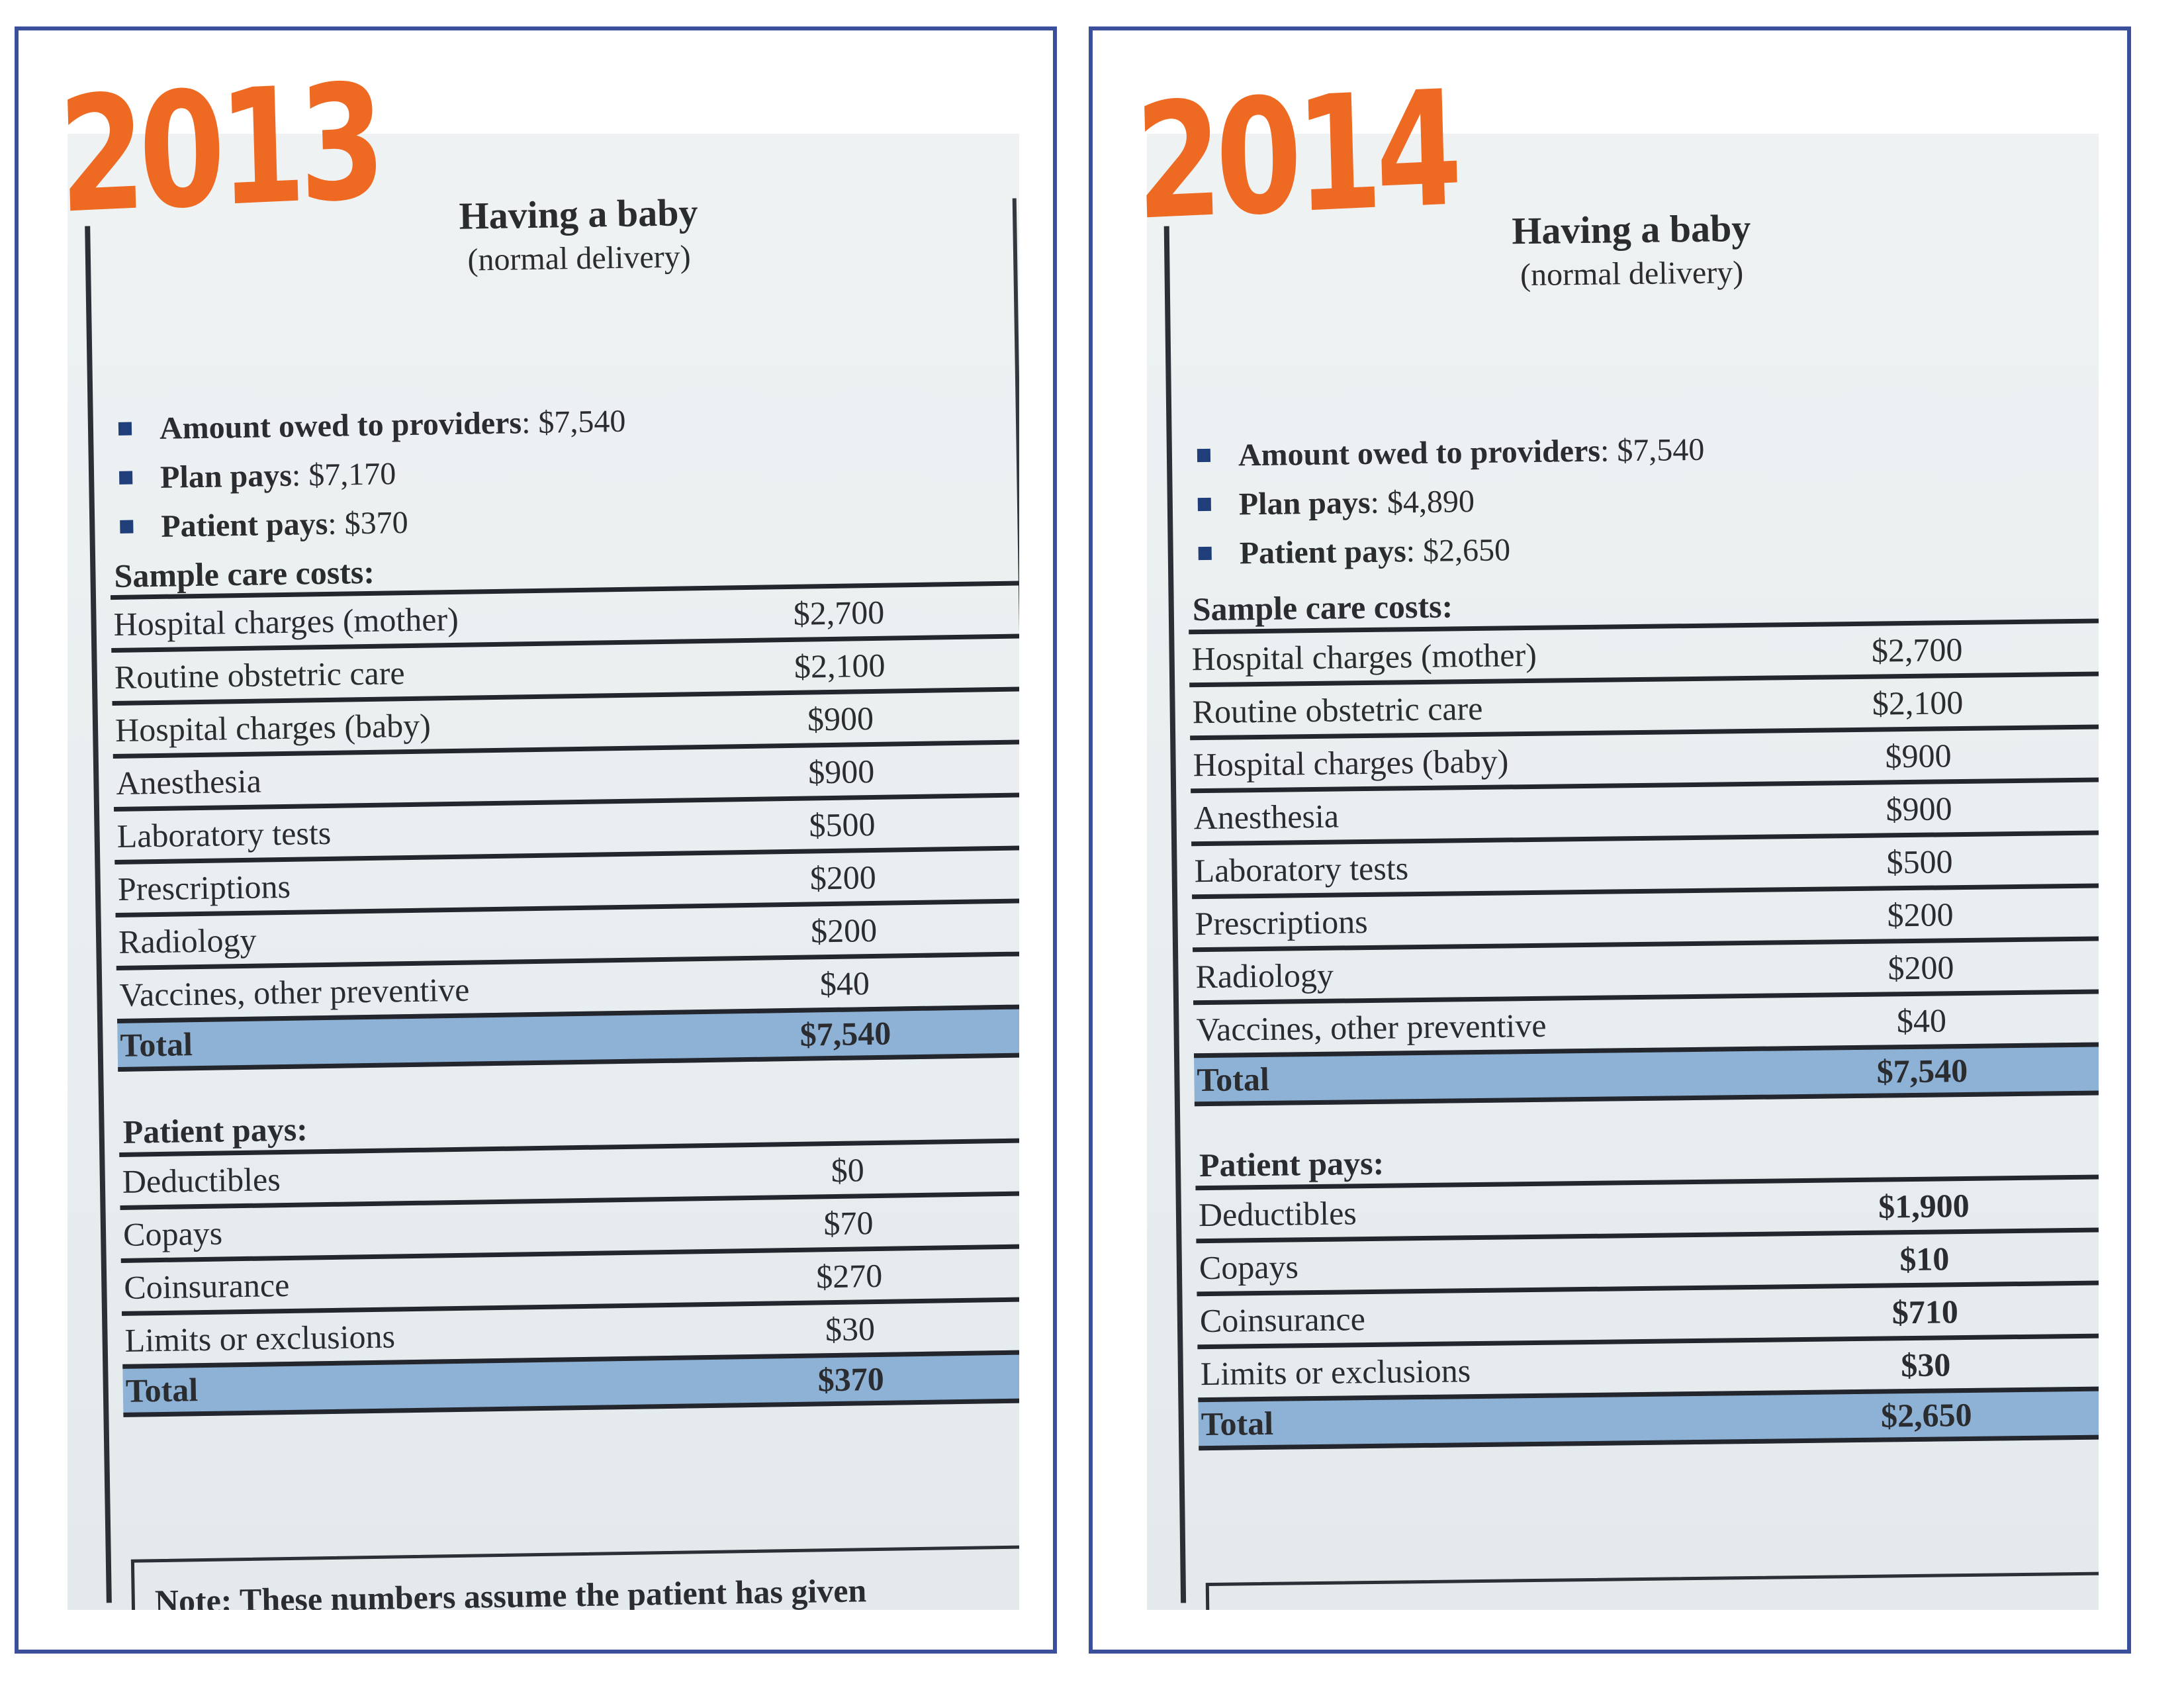 The image size is (2184, 1688). I want to click on total-amount: $370, so click(851, 1379).